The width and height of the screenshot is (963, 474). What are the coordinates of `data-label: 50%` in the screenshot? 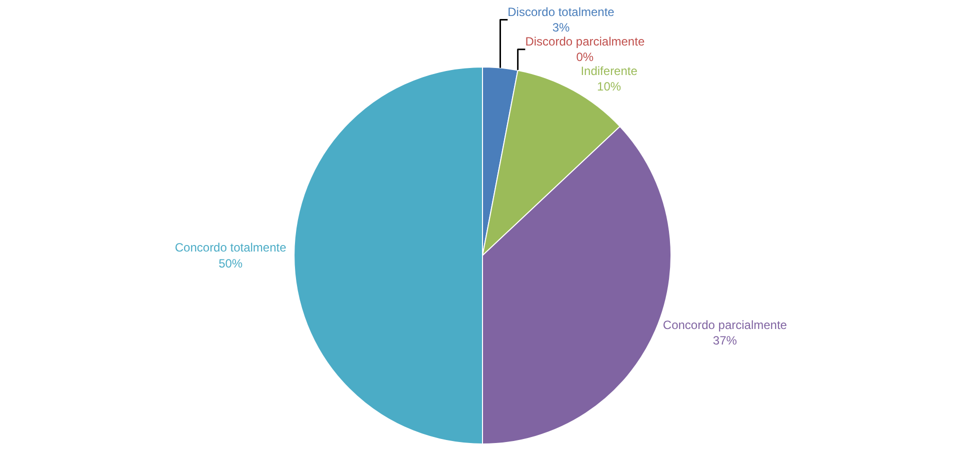 It's located at (230, 263).